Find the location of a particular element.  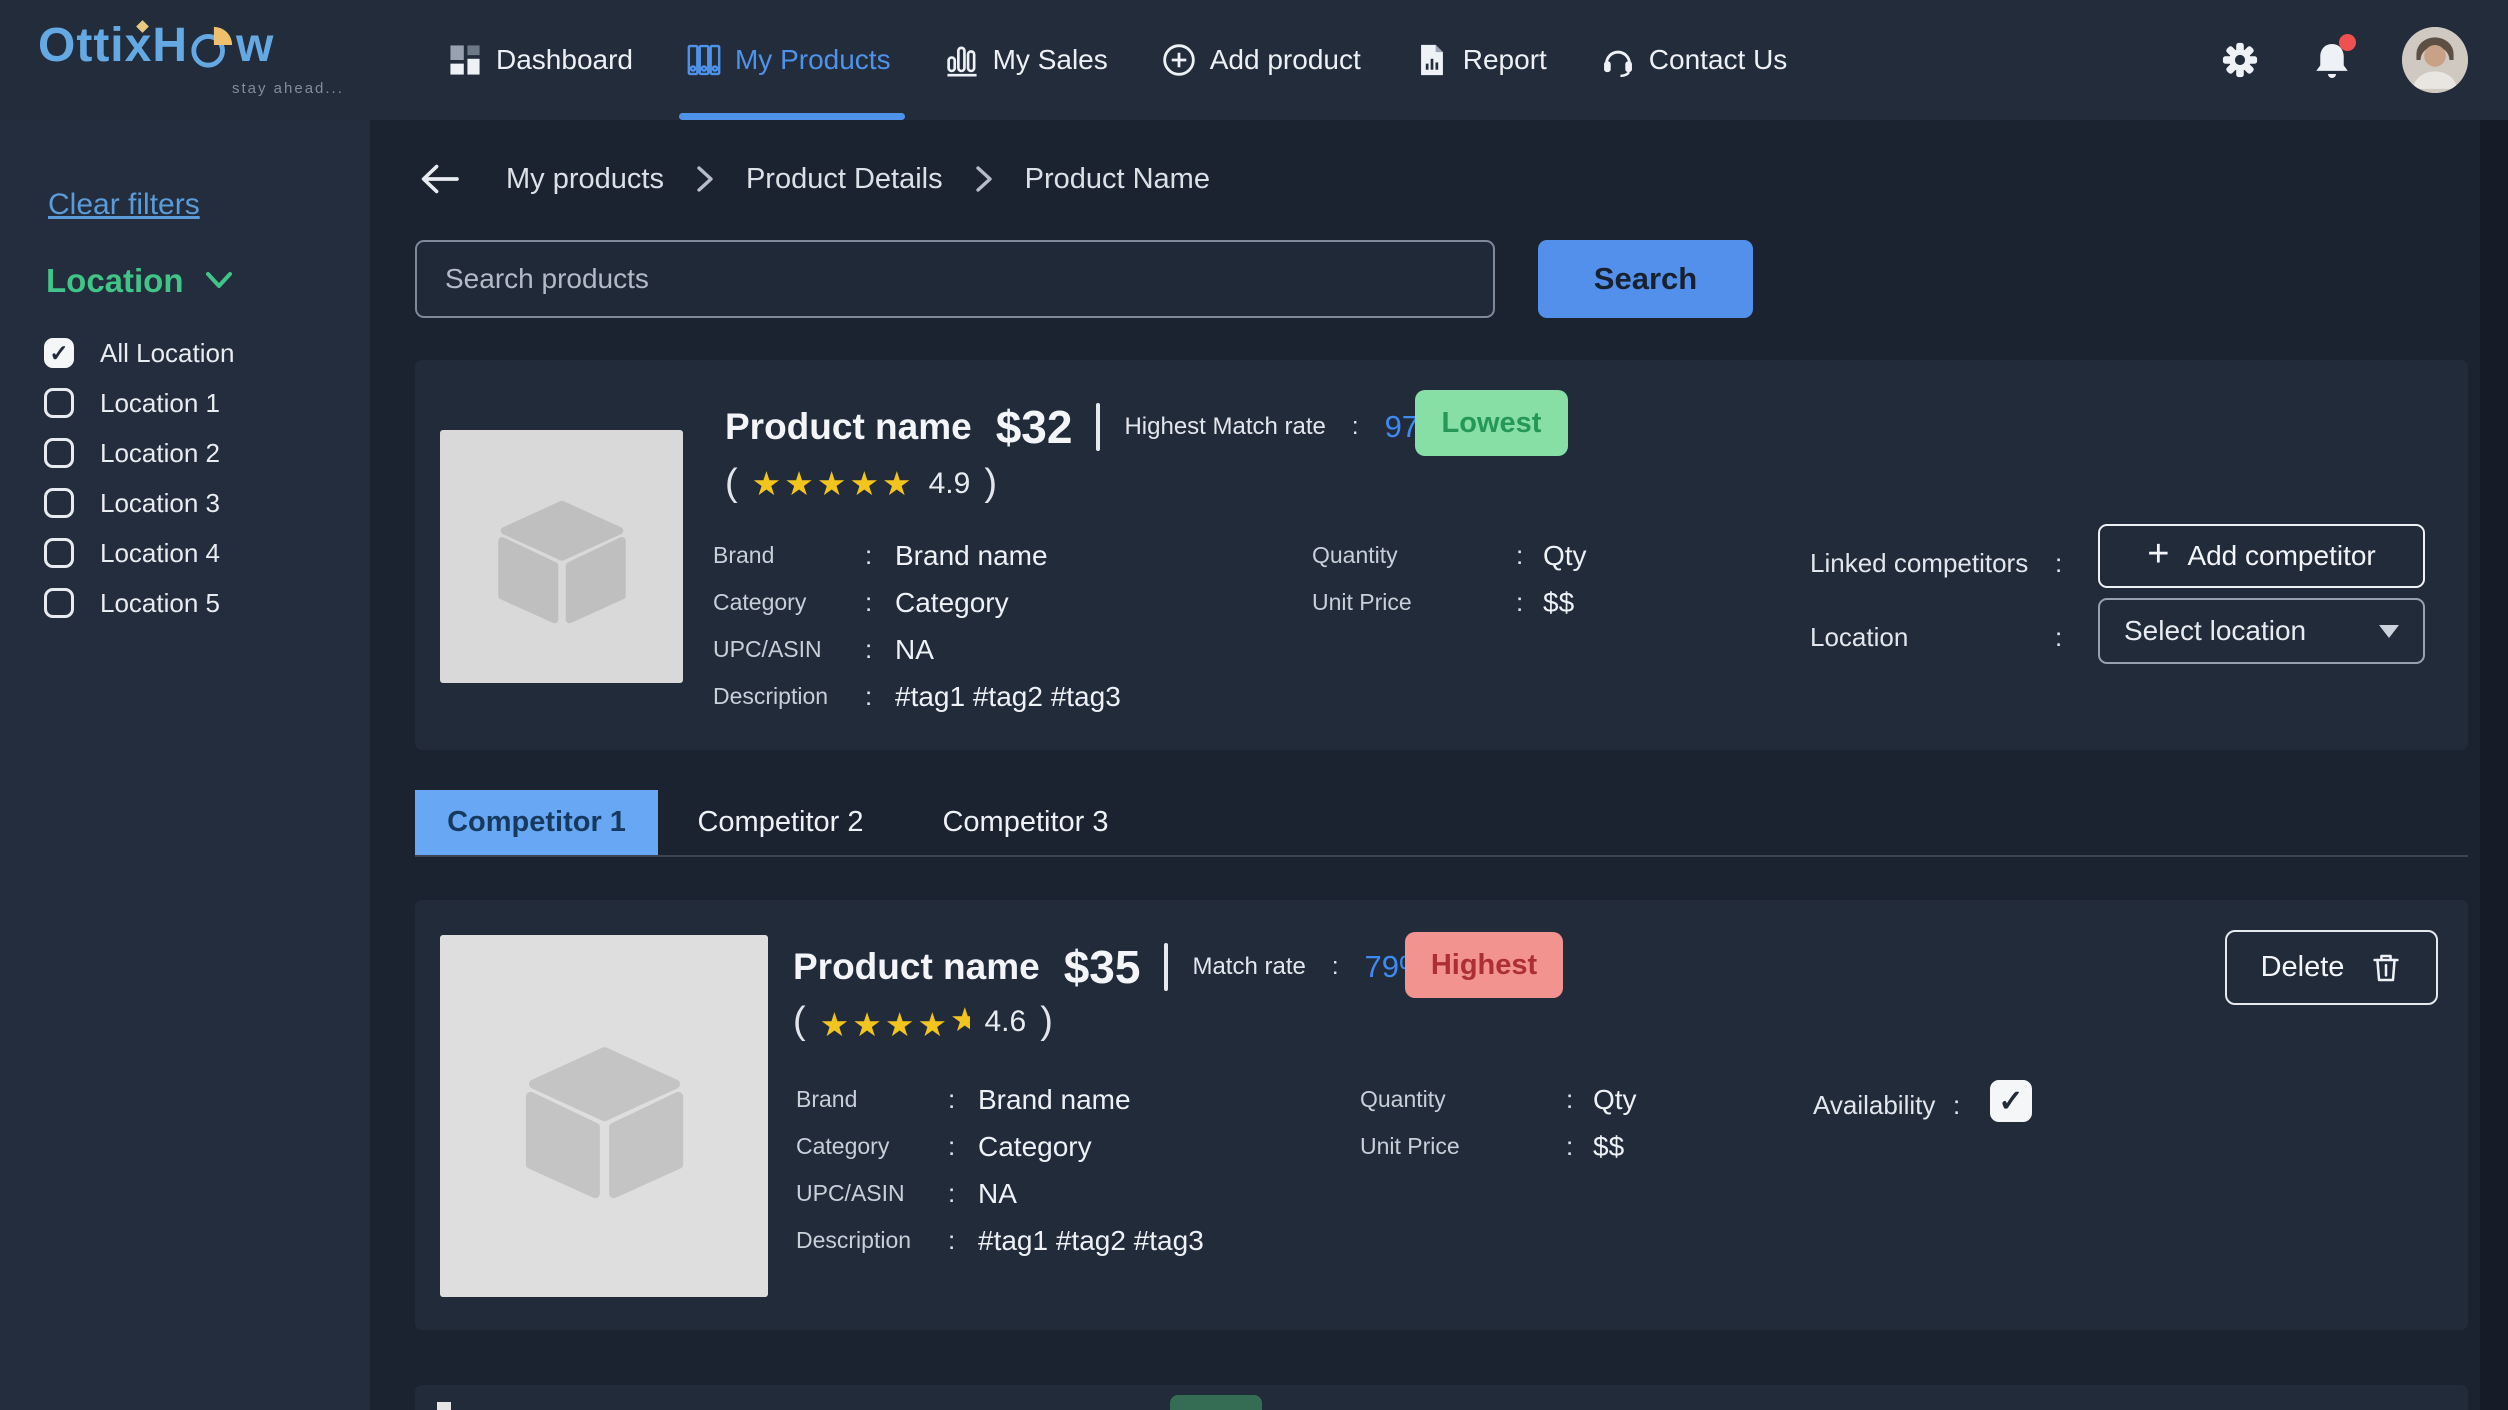

notifications-button is located at coordinates (2333, 58).